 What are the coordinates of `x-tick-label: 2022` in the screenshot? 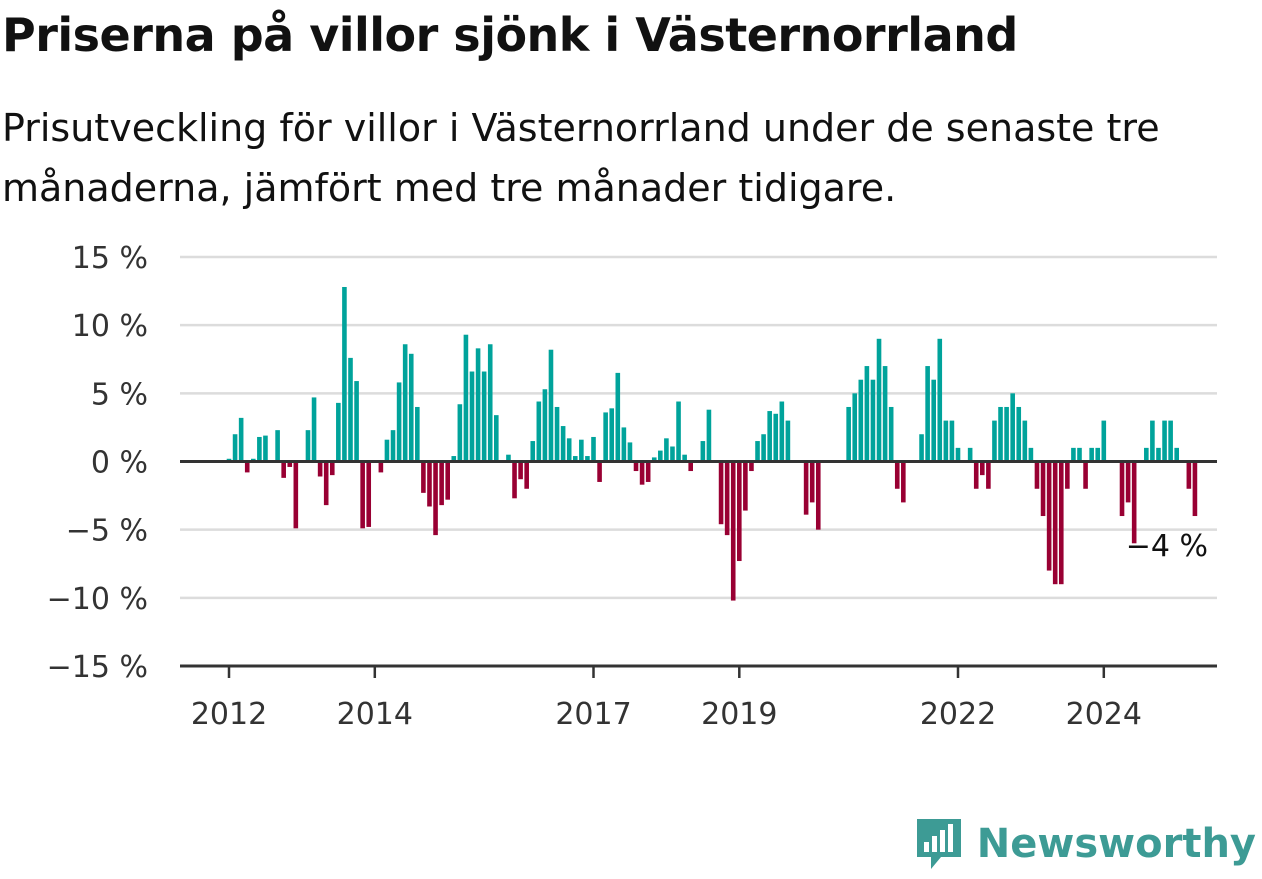 It's located at (958, 714).